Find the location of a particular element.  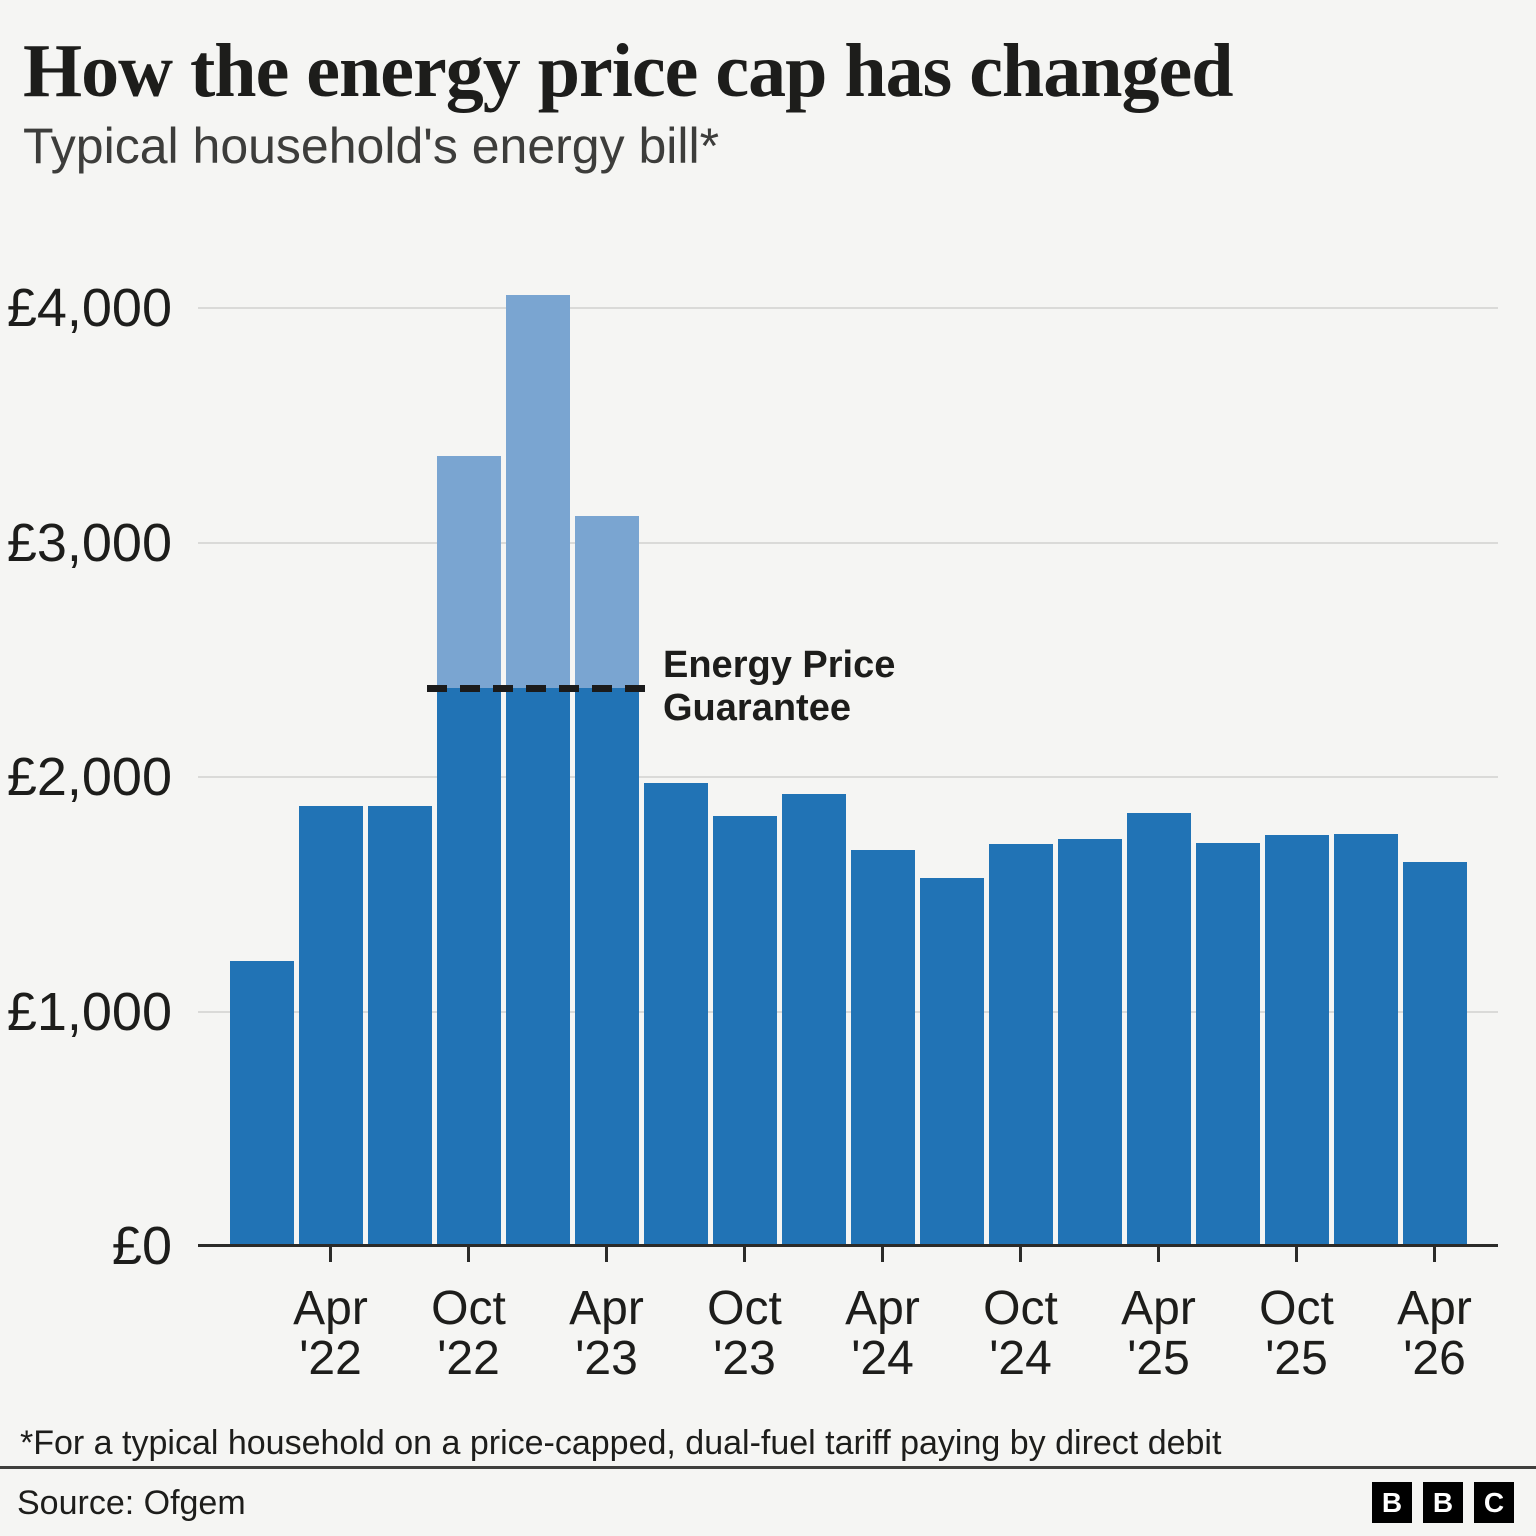

gridline-2000 is located at coordinates (848, 777).